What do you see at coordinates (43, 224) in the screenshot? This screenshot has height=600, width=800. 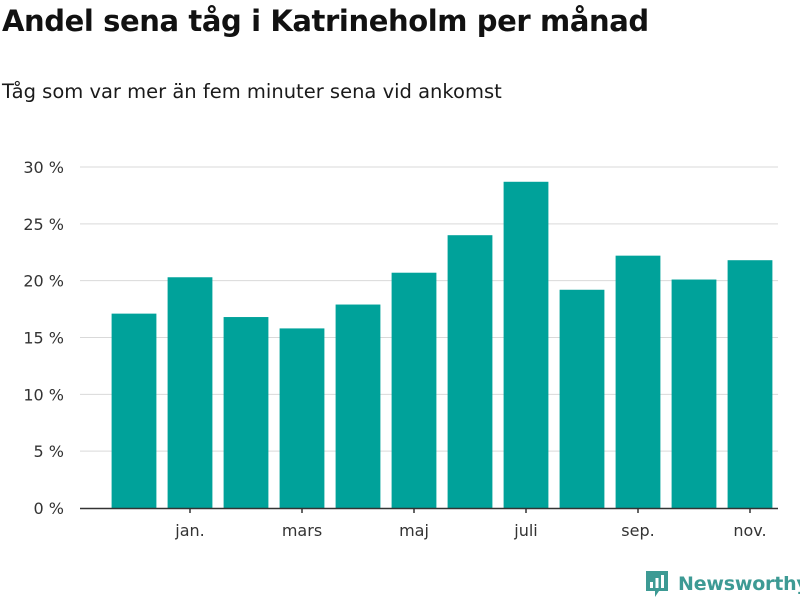 I see `y-tick-label: 25 %` at bounding box center [43, 224].